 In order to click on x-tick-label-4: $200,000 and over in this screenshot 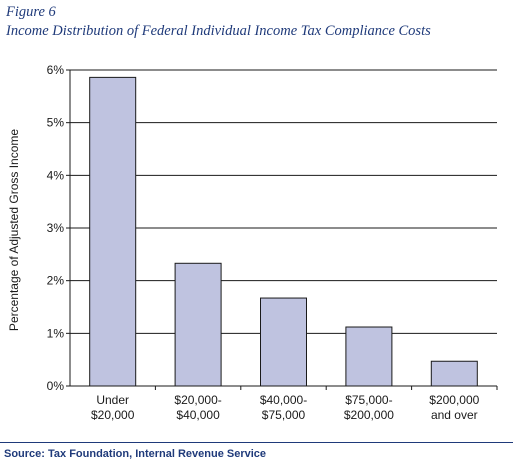, I will do `click(454, 407)`.